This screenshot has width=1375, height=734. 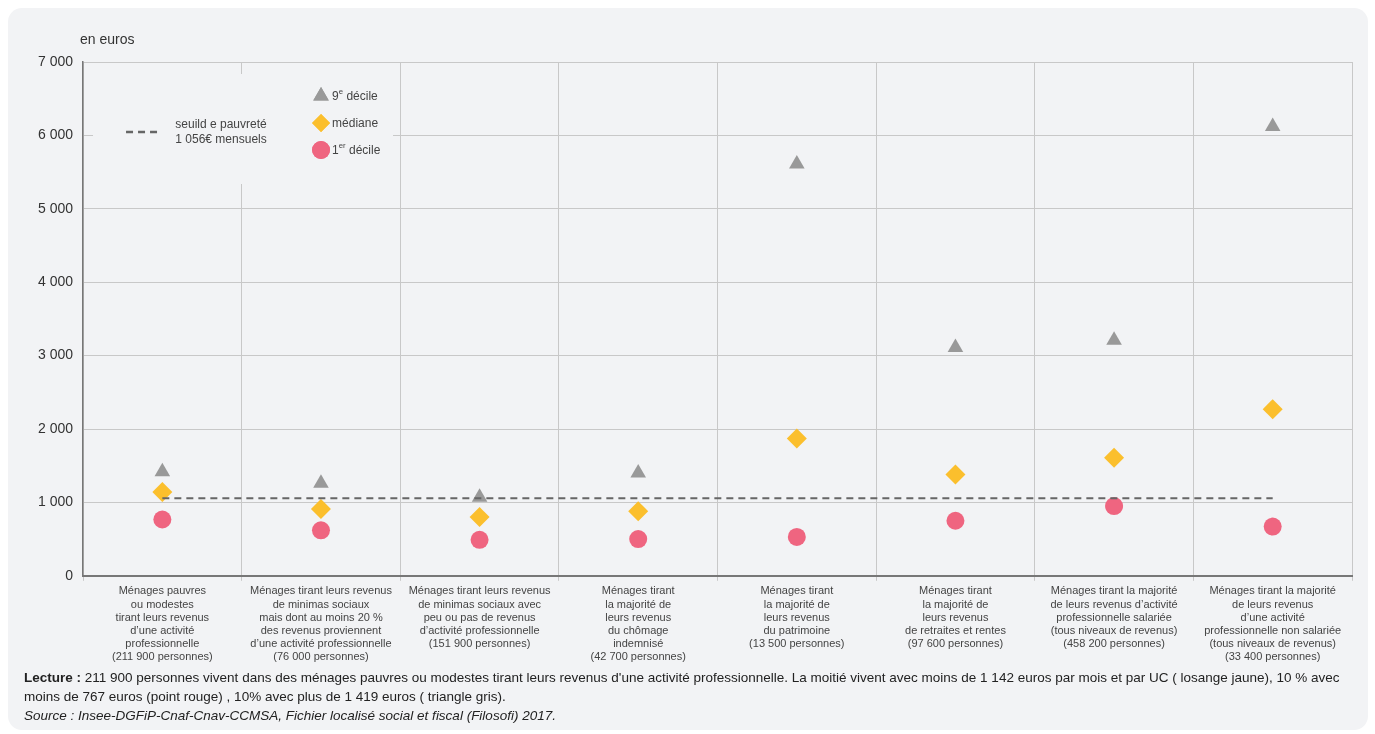 What do you see at coordinates (162, 623) in the screenshot?
I see `x-tick-label: Ménages pauvres ou modestes tirant leurs revenus d’une activité professionnelle (211 900 personnes)` at bounding box center [162, 623].